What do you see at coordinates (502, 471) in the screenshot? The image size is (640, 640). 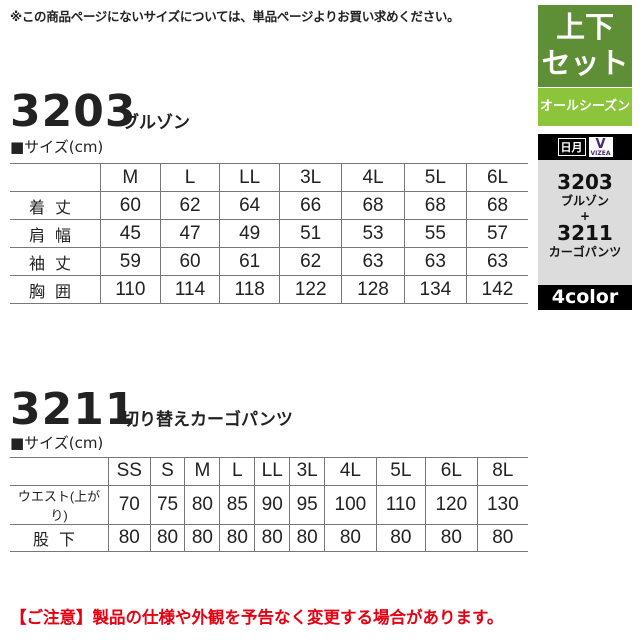 I see `size-header: 8L` at bounding box center [502, 471].